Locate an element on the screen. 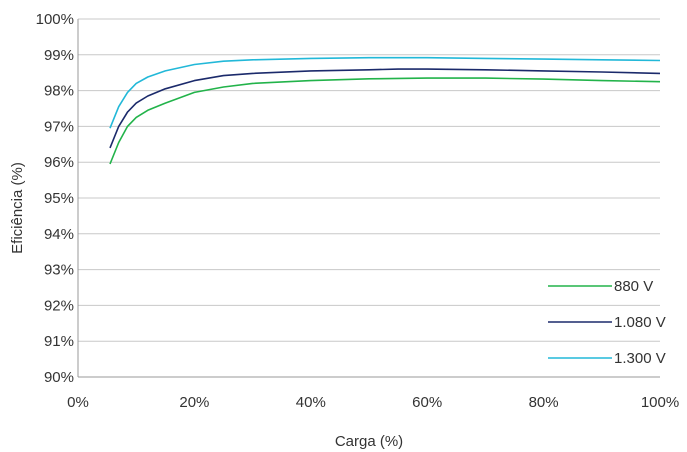  y-tick-label: 93% is located at coordinates (59, 270).